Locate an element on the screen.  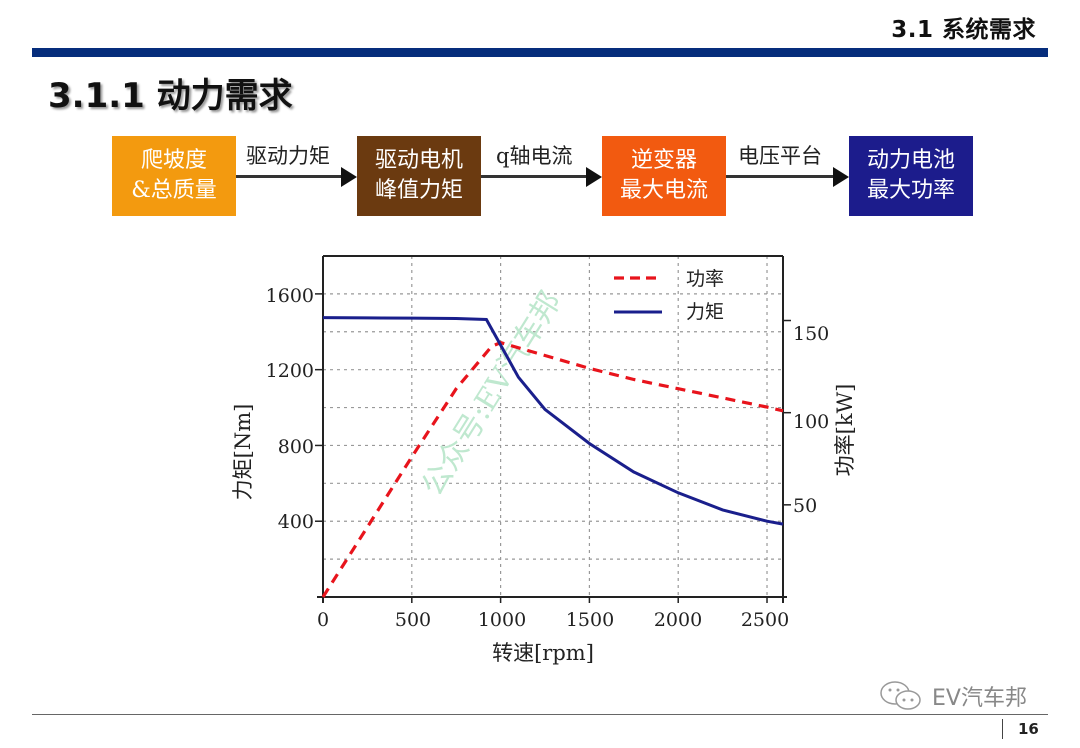
y2-axis-label: 功率[kW] is located at coordinates (845, 430).